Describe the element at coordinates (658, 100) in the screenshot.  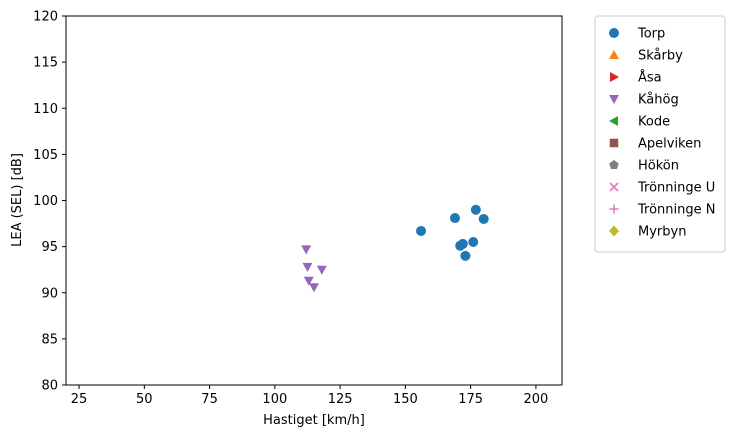
I see `legend-entry-label: Kåhög` at that location.